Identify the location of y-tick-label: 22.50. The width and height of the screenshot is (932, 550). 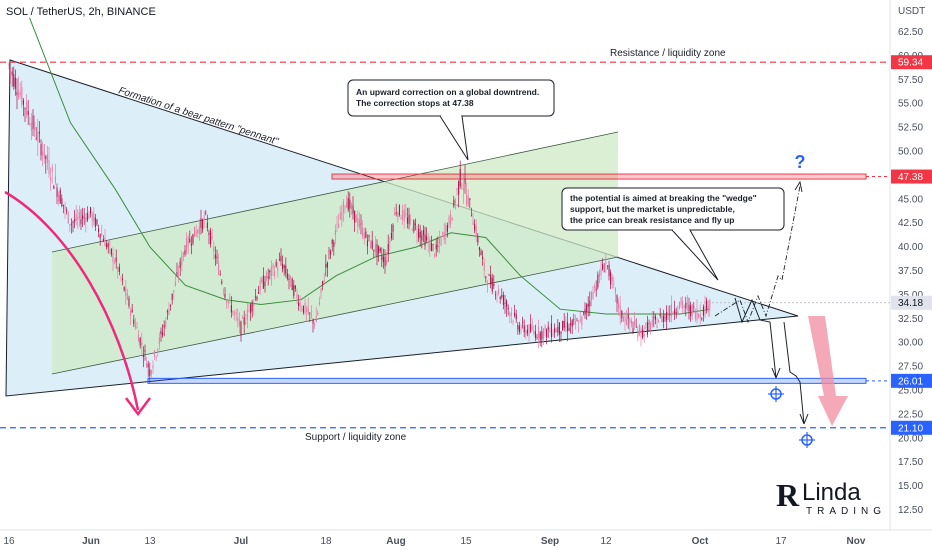
(910, 414).